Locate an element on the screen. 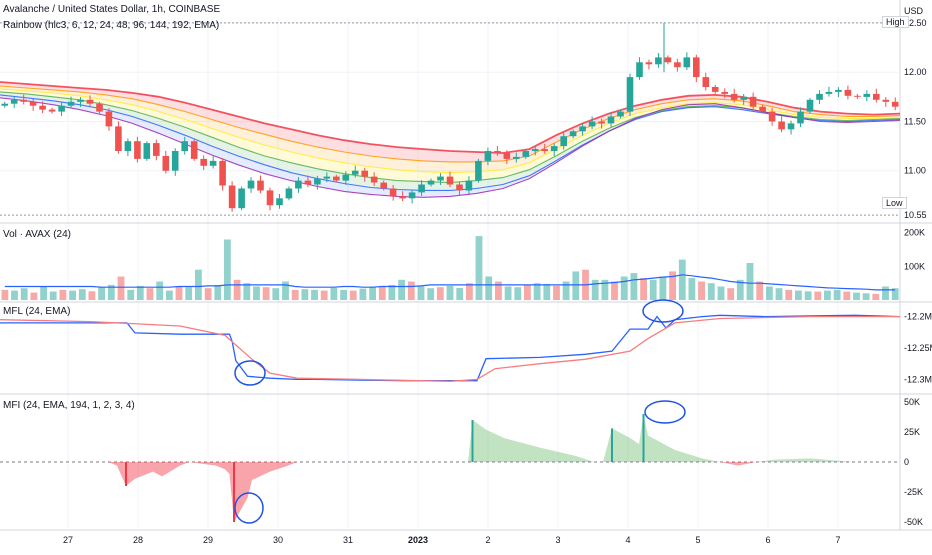  x-axis-tick: 30 is located at coordinates (278, 540).